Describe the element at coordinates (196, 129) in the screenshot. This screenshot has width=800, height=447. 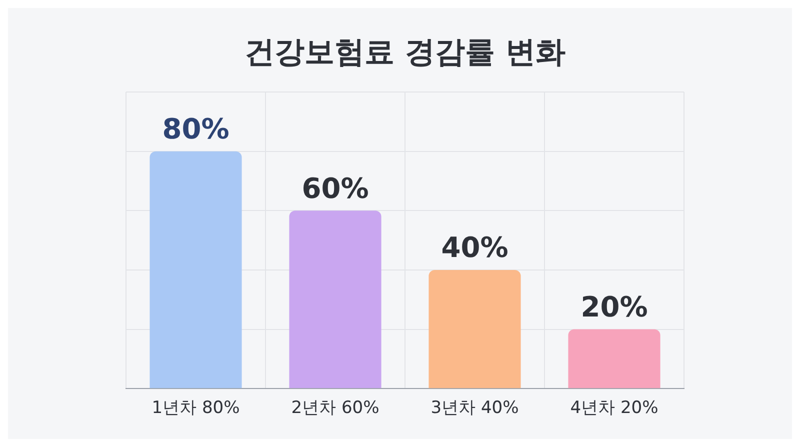
I see `data-label: 80%` at that location.